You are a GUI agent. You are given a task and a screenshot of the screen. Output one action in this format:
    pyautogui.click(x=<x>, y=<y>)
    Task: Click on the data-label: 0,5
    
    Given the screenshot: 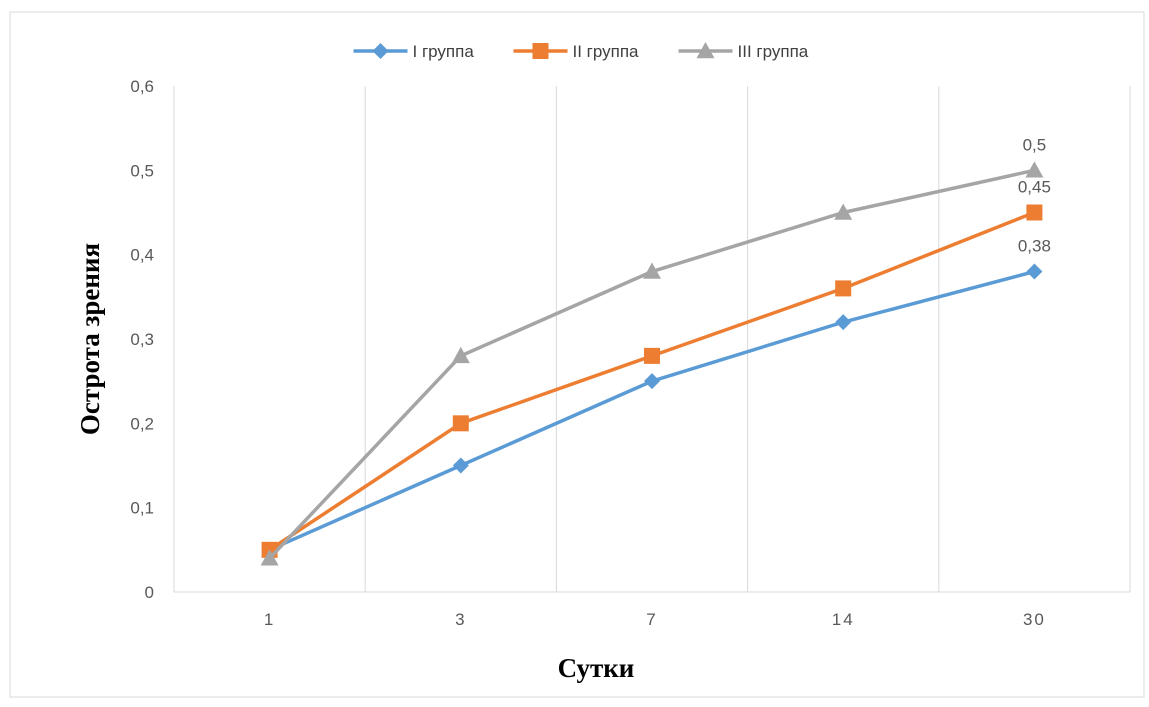 What is the action you would take?
    pyautogui.click(x=1035, y=144)
    